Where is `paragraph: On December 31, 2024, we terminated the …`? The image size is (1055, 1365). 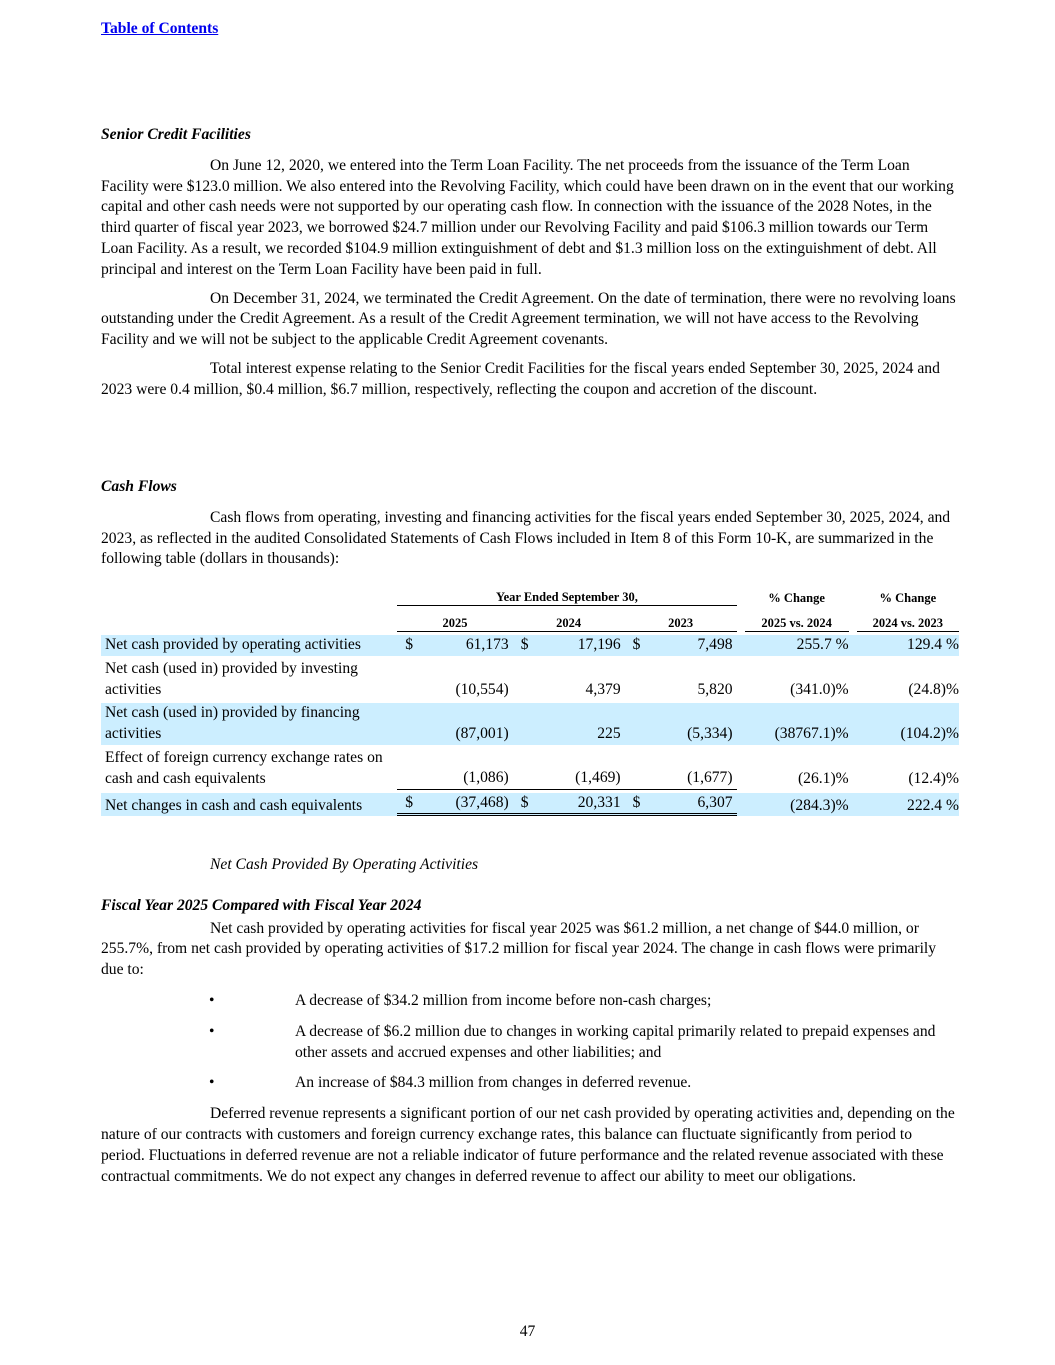 paragraph: On December 31, 2024, we terminated the … is located at coordinates (528, 319).